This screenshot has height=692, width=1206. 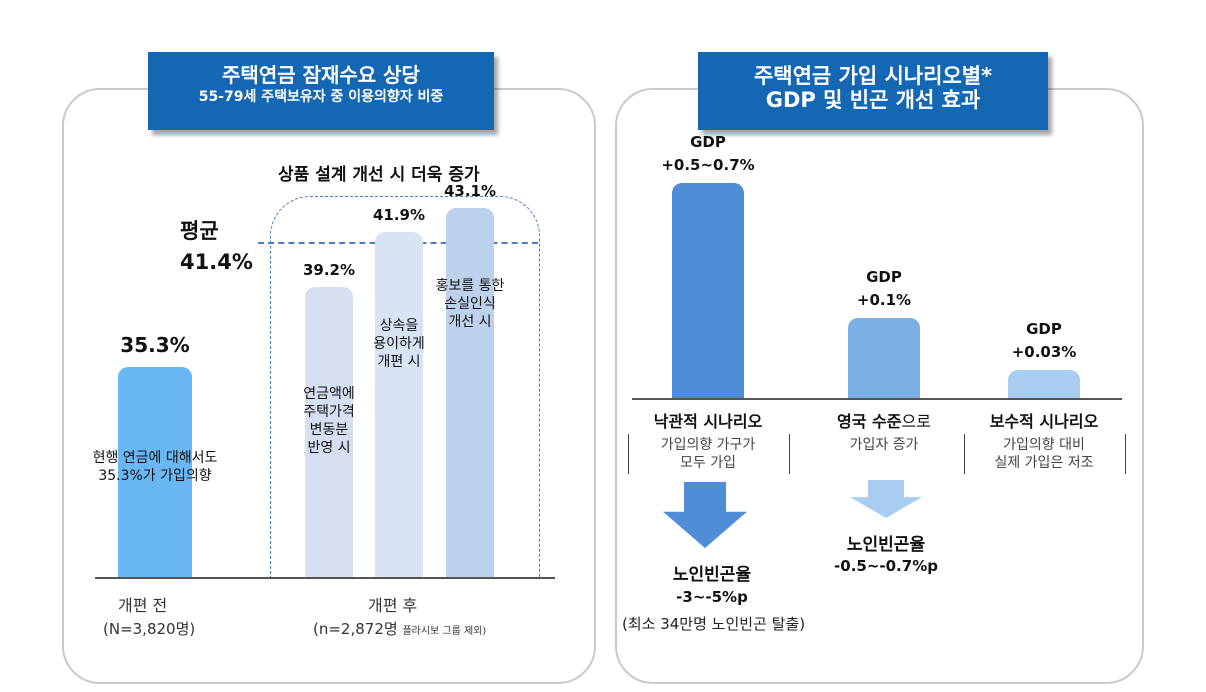 I want to click on poverty-effect-0: -3~-5%p, so click(x=712, y=597).